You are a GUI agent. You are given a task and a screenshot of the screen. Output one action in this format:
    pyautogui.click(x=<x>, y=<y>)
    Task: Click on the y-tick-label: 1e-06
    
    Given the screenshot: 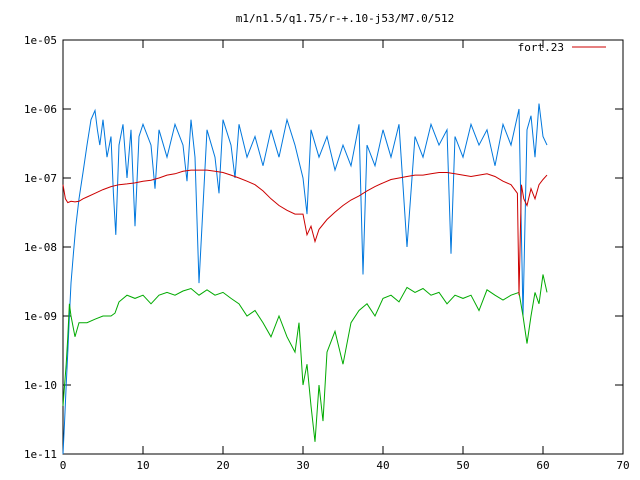 What is the action you would take?
    pyautogui.click(x=40, y=109)
    